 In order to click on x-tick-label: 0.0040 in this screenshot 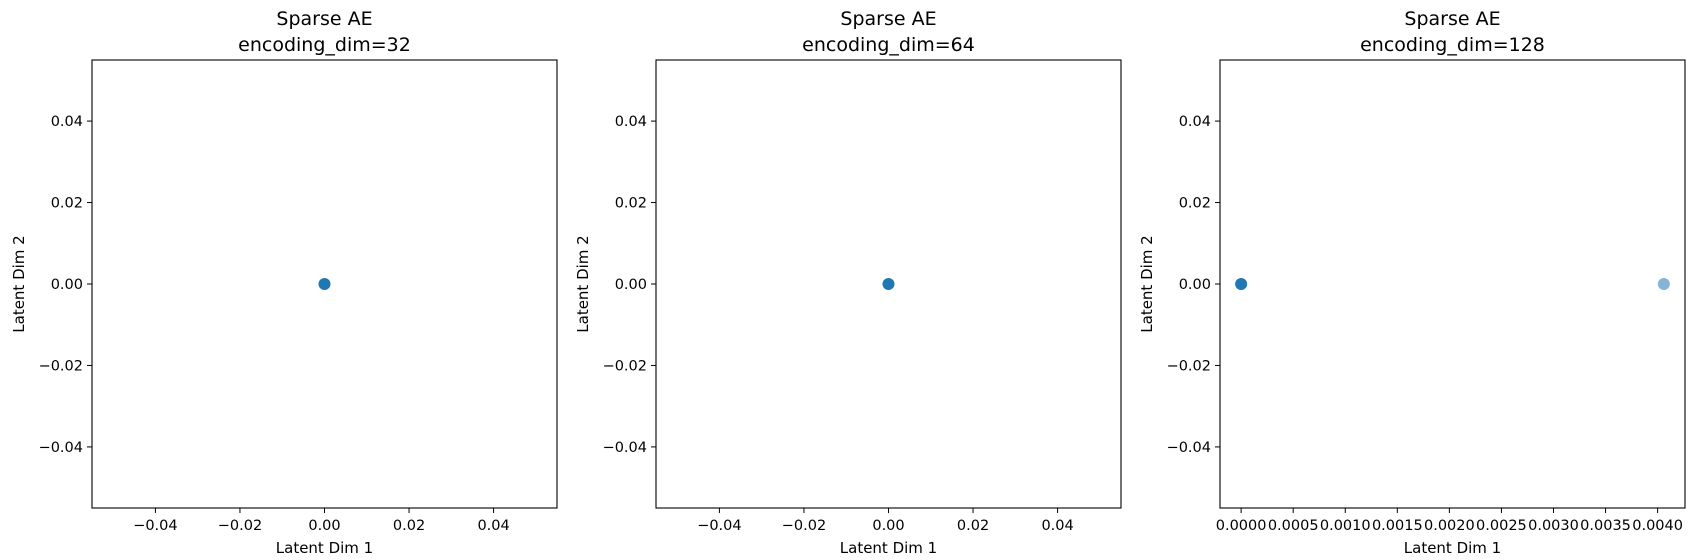, I will do `click(1657, 526)`.